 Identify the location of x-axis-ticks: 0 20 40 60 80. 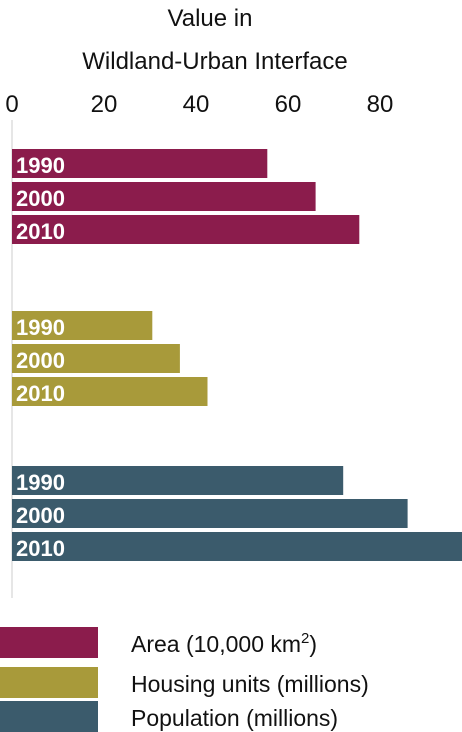
(199, 104).